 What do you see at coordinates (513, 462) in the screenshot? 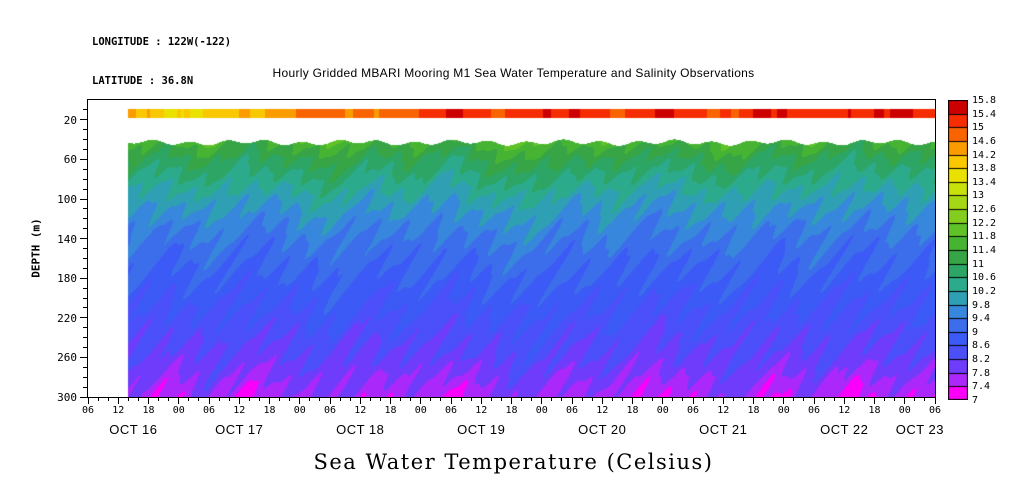
I see `chart-caption: Sea Water Temperature (Celsius)` at bounding box center [513, 462].